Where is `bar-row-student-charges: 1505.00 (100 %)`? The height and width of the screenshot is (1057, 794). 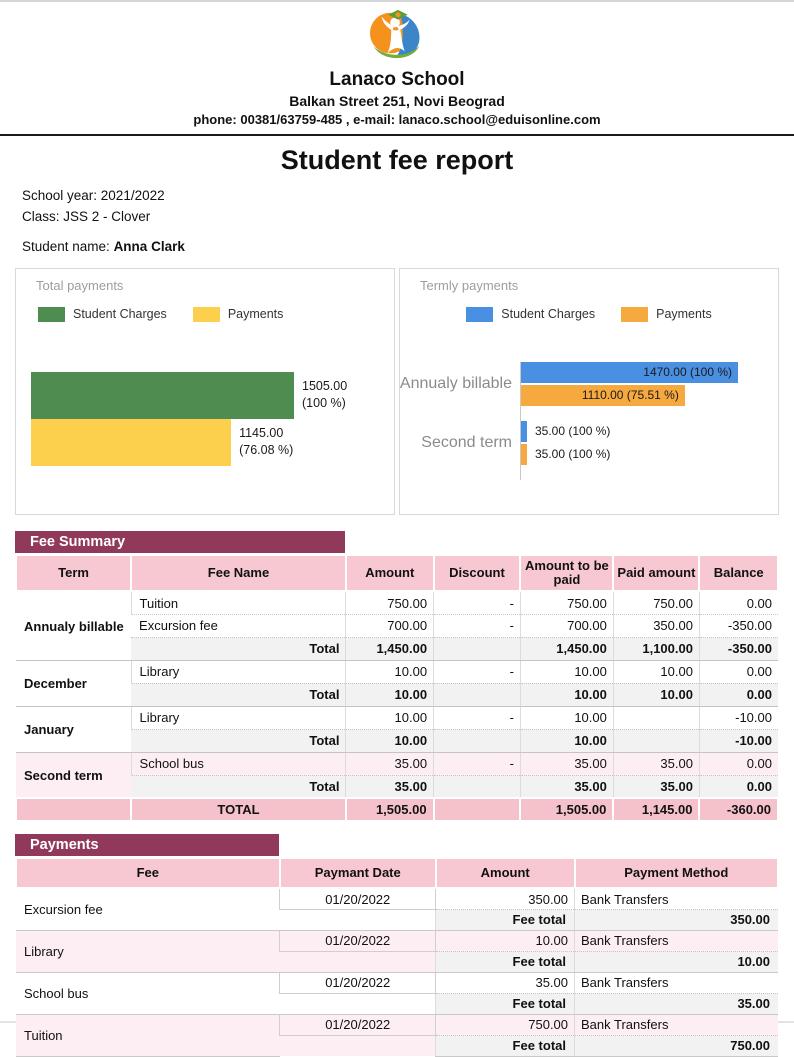
bar-row-student-charges: 1505.00 (100 %) is located at coordinates (212, 395).